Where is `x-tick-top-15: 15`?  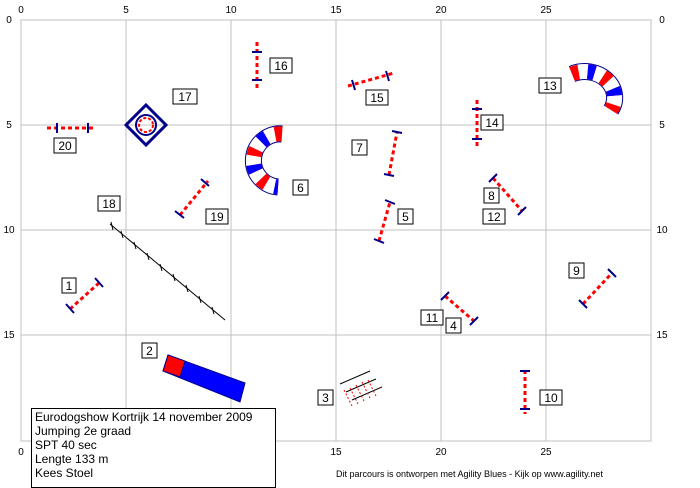 x-tick-top-15: 15 is located at coordinates (336, 10).